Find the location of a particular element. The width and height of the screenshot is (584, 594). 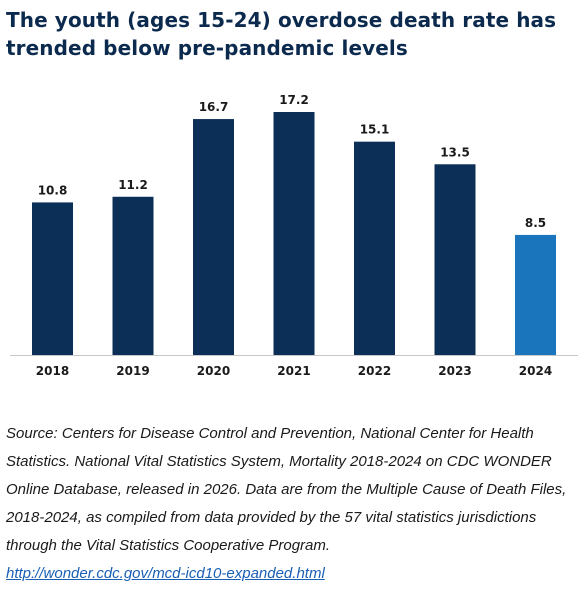

bar-2022 is located at coordinates (374, 248).